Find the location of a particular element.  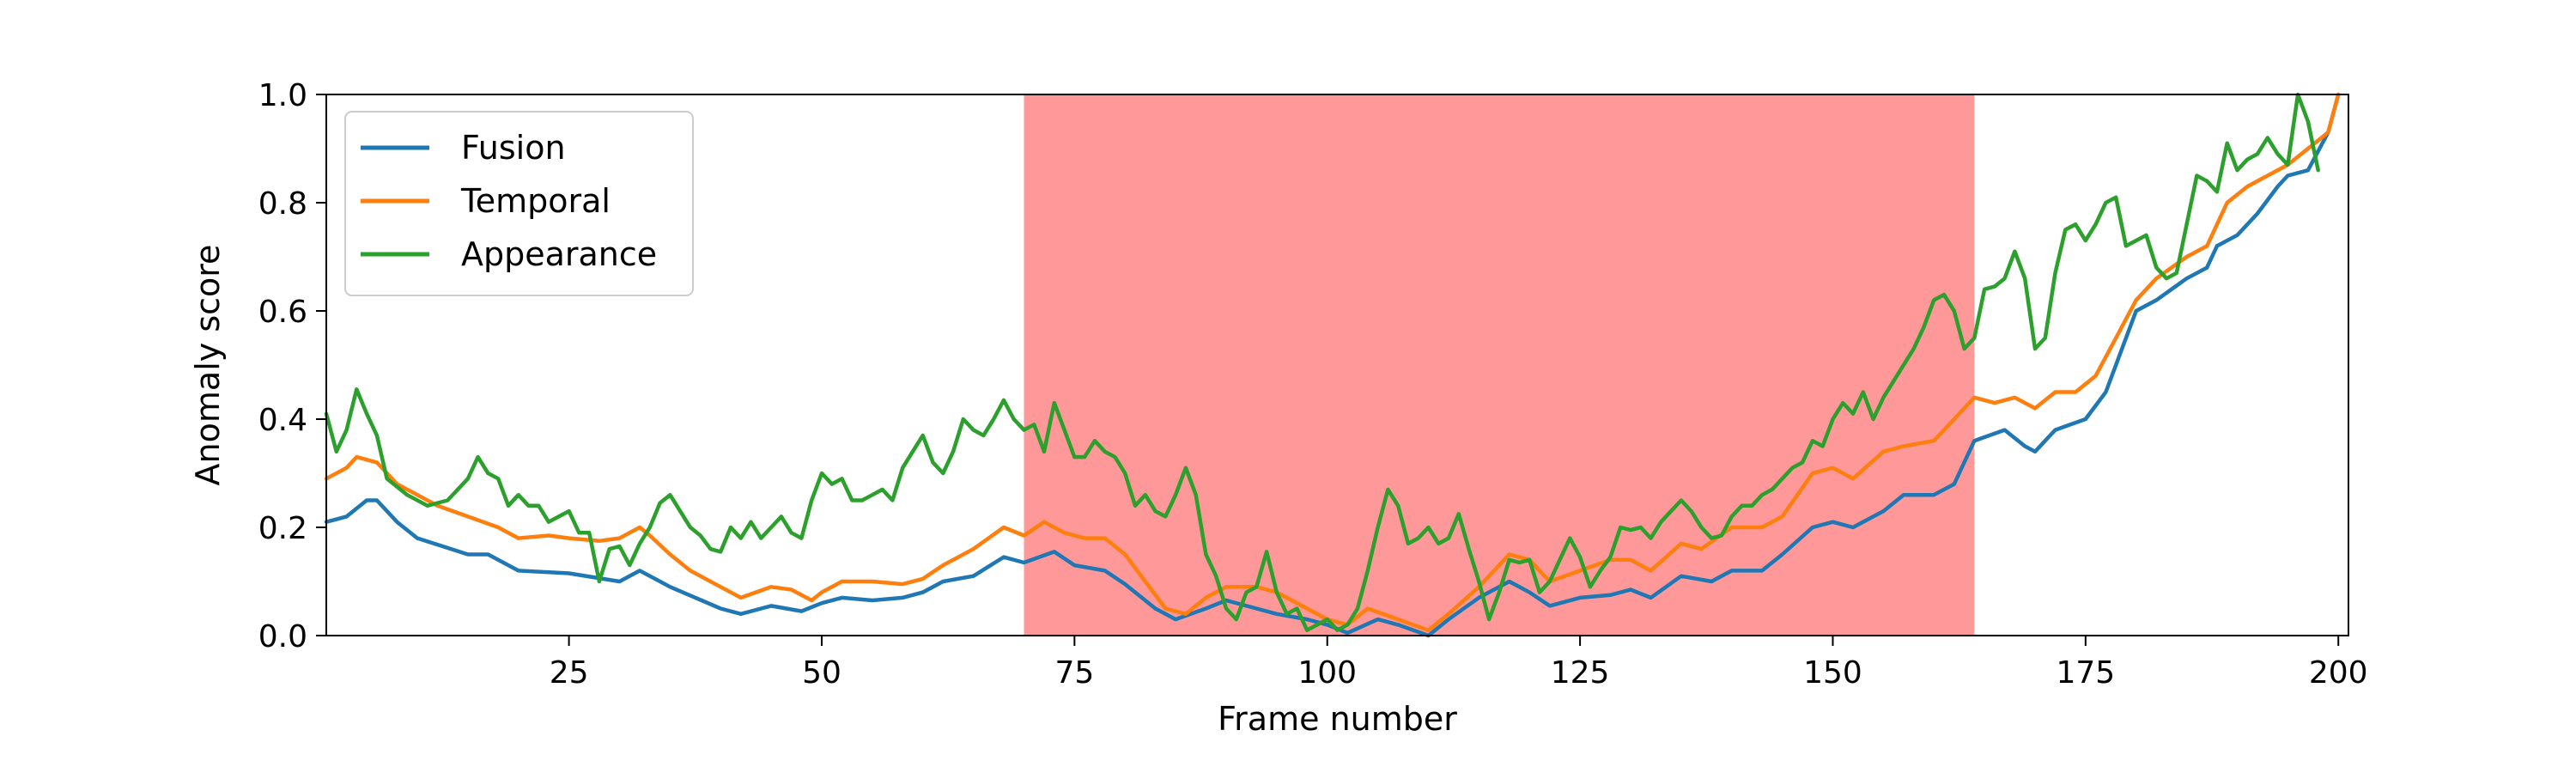

legend-label-temporal: Temporal is located at coordinates (535, 201).